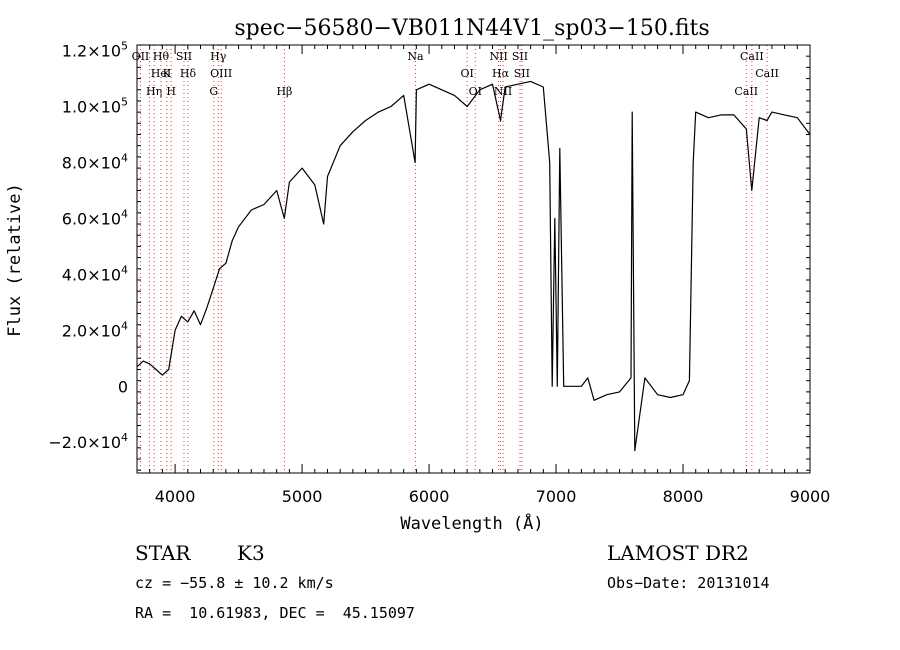  Describe the element at coordinates (429, 496) in the screenshot. I see `x-tick-label: 6000` at that location.